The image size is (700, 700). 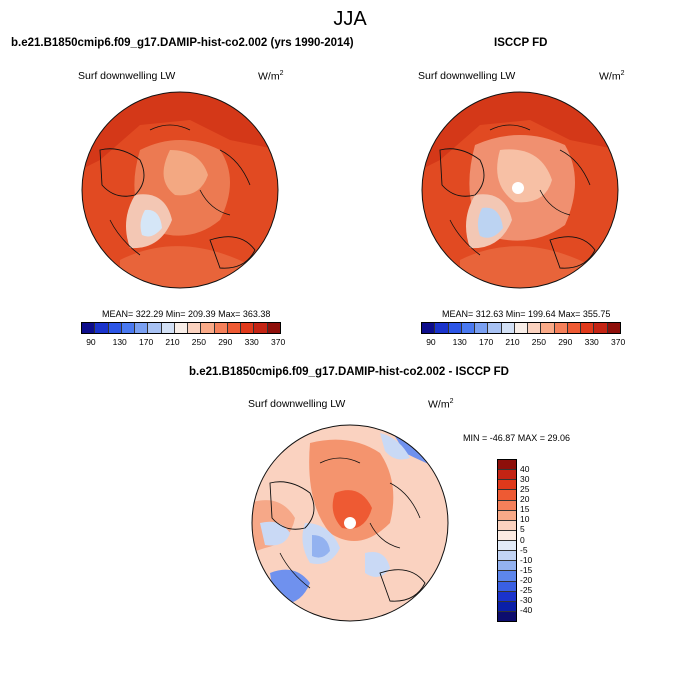 I want to click on diff-colorbar, so click(x=507, y=540).